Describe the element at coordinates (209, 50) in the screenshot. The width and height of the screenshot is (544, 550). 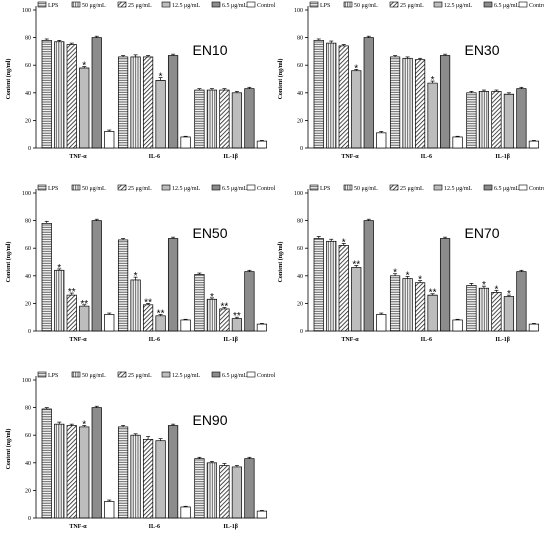
I see `chart-title: EN10` at that location.